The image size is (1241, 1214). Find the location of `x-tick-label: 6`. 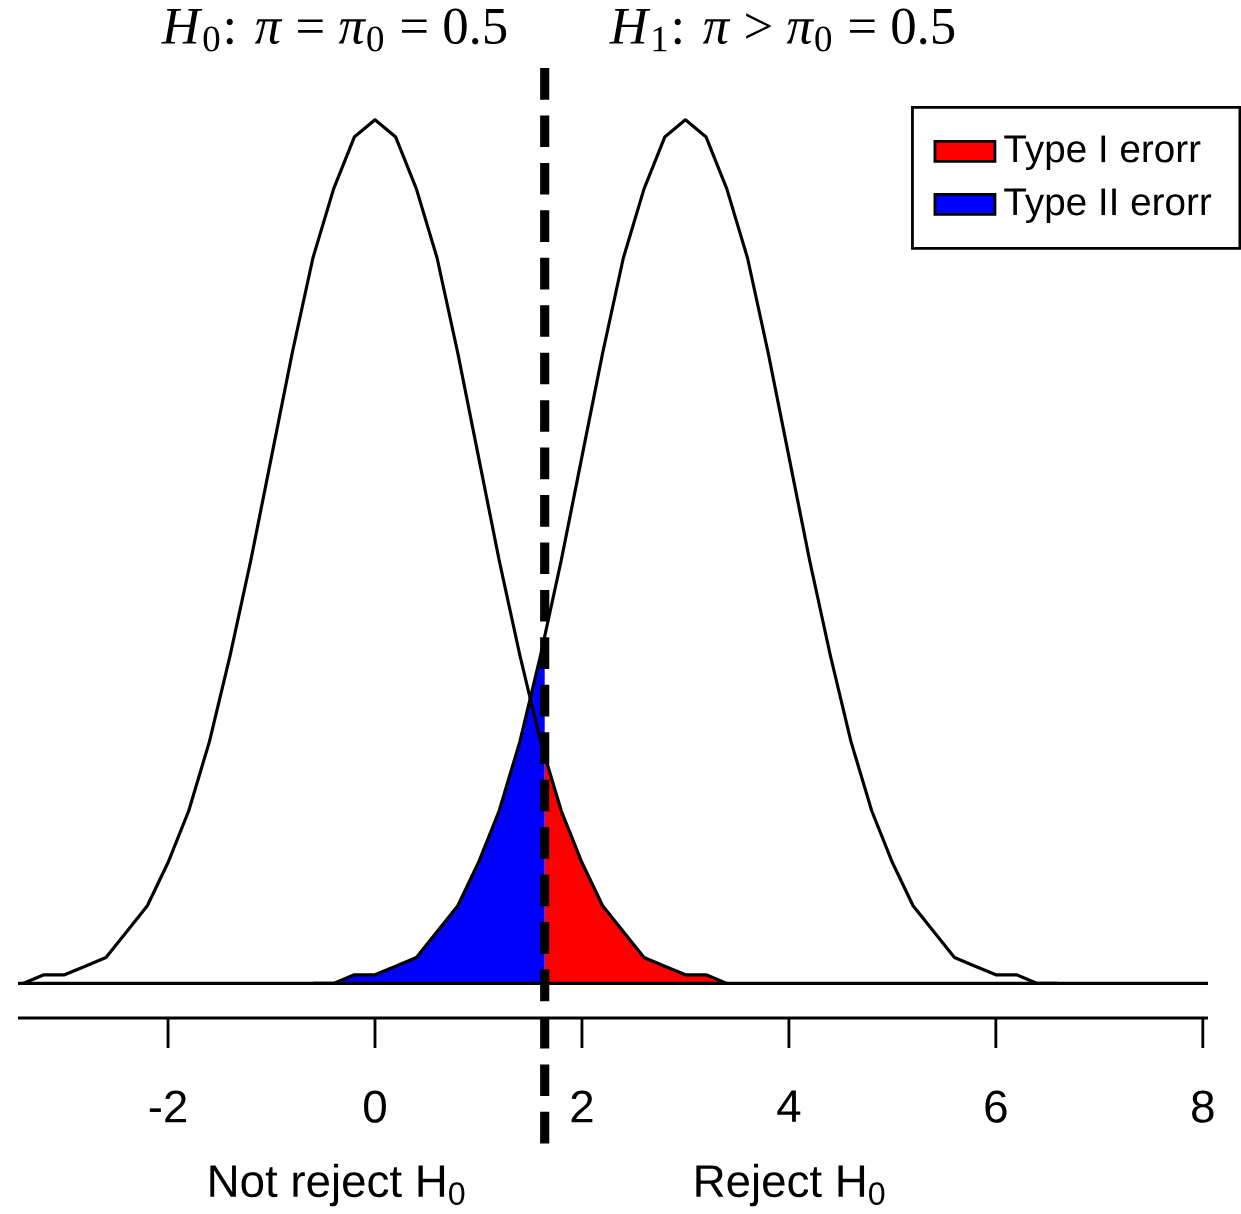

x-tick-label: 6 is located at coordinates (996, 1106).